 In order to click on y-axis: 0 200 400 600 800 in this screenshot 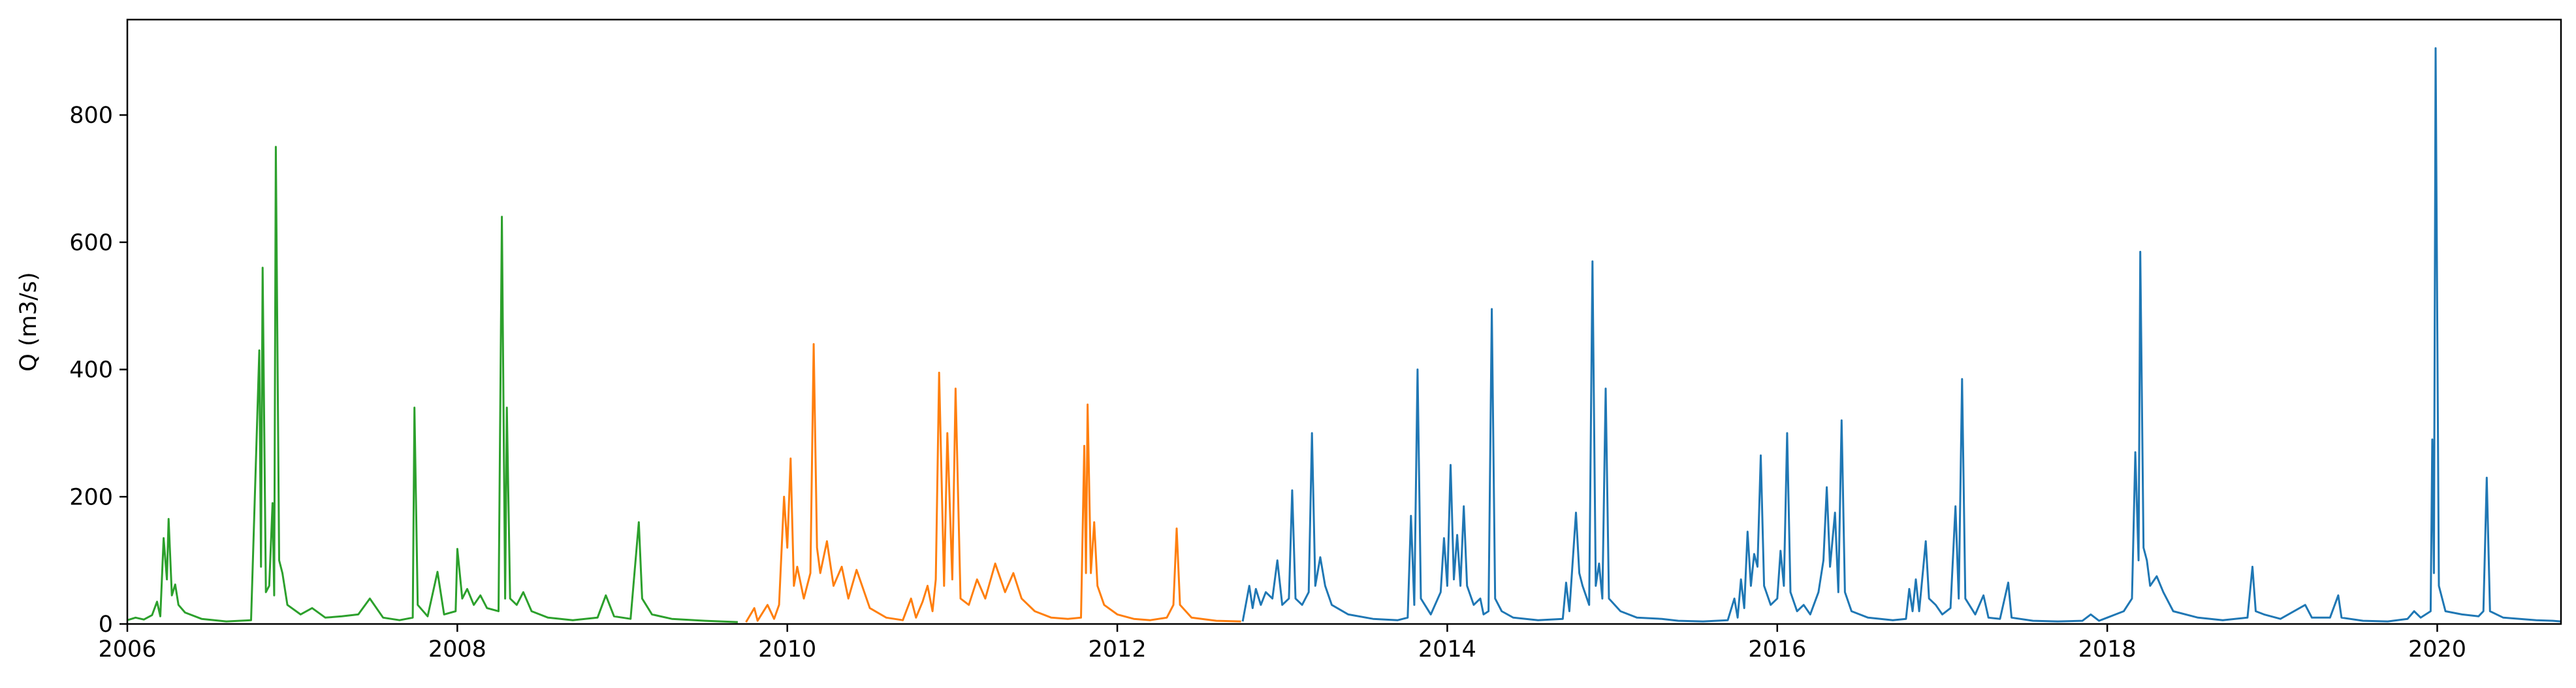, I will do `click(98, 370)`.